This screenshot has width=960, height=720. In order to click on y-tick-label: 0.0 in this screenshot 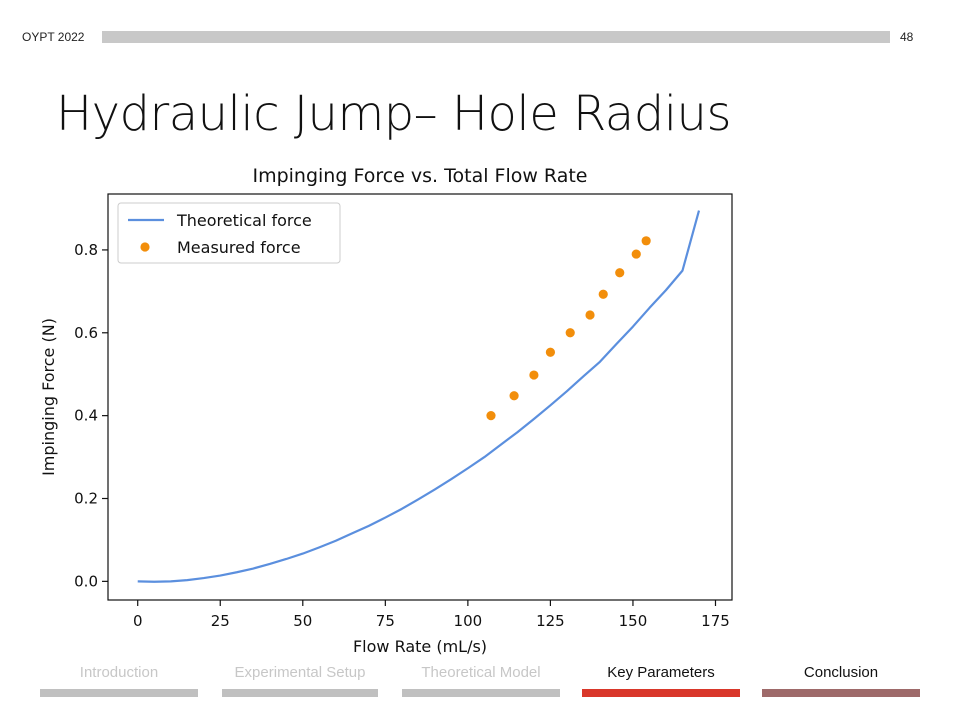, I will do `click(86, 581)`.